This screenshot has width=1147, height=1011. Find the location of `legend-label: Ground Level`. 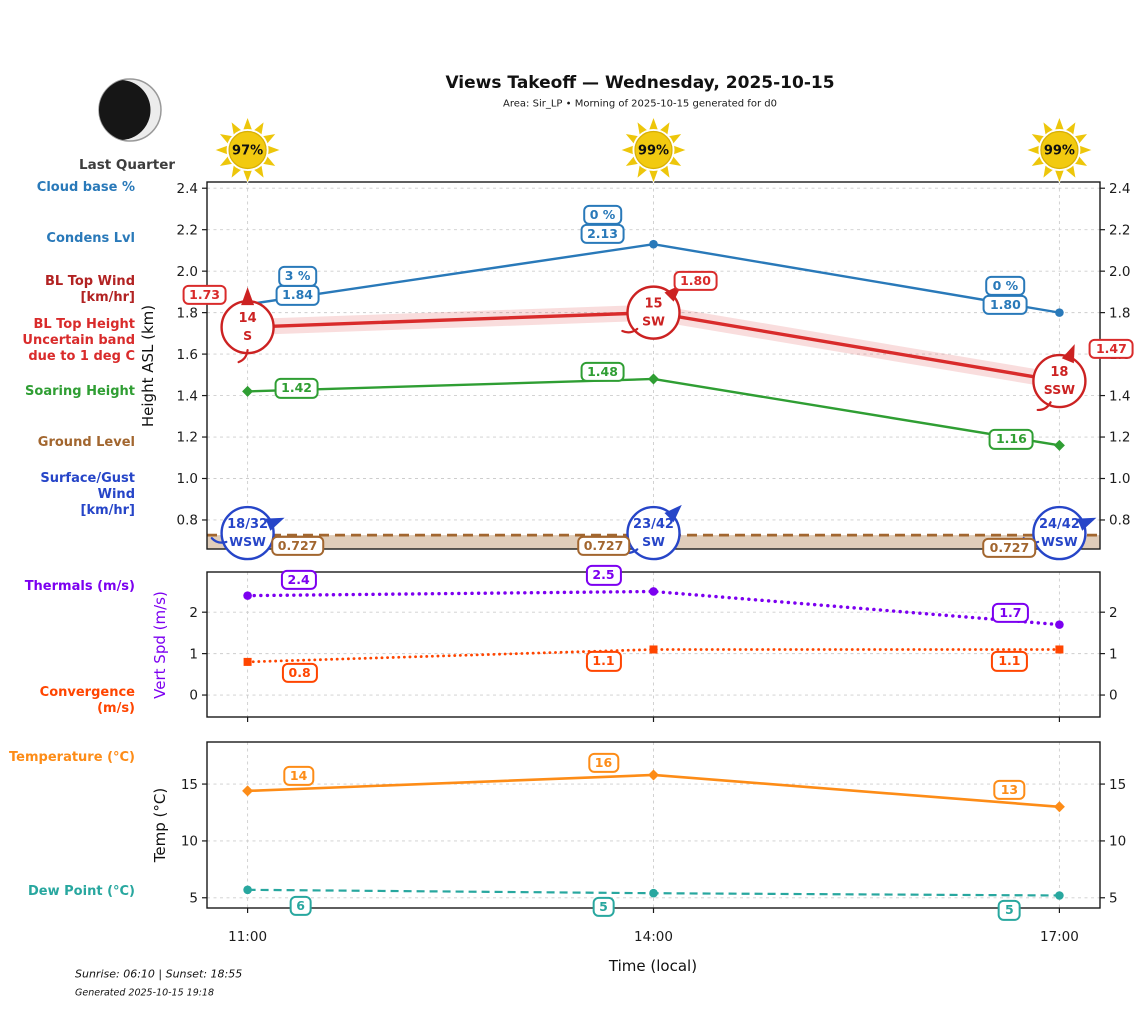

legend-label: Ground Level is located at coordinates (86, 443).